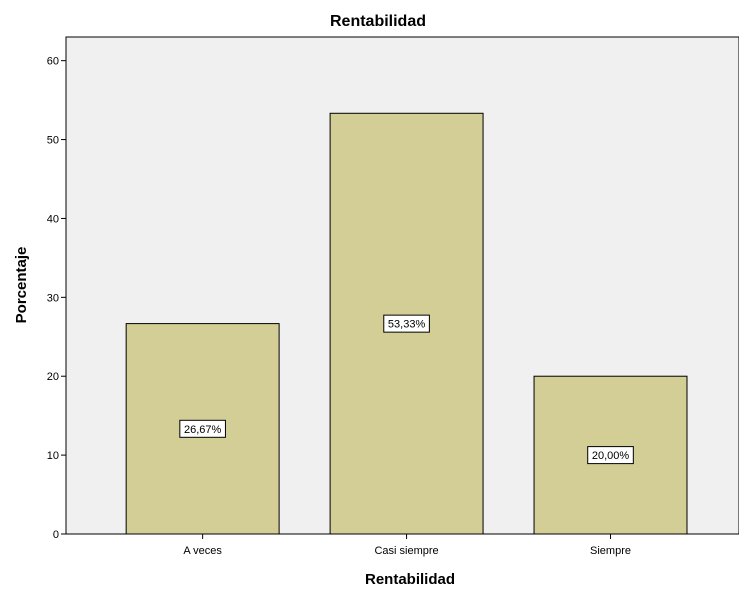  What do you see at coordinates (56, 535) in the screenshot?
I see `y-tick-label: 0` at bounding box center [56, 535].